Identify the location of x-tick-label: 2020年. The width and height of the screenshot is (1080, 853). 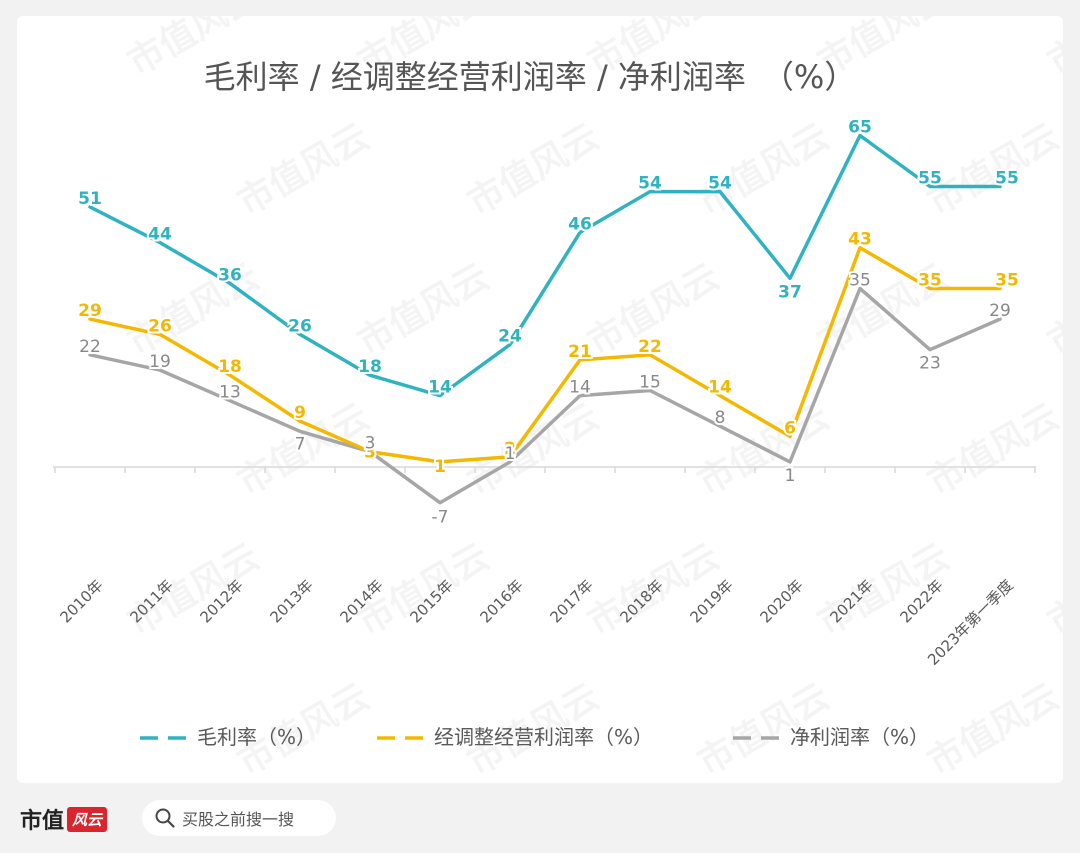
(781, 601).